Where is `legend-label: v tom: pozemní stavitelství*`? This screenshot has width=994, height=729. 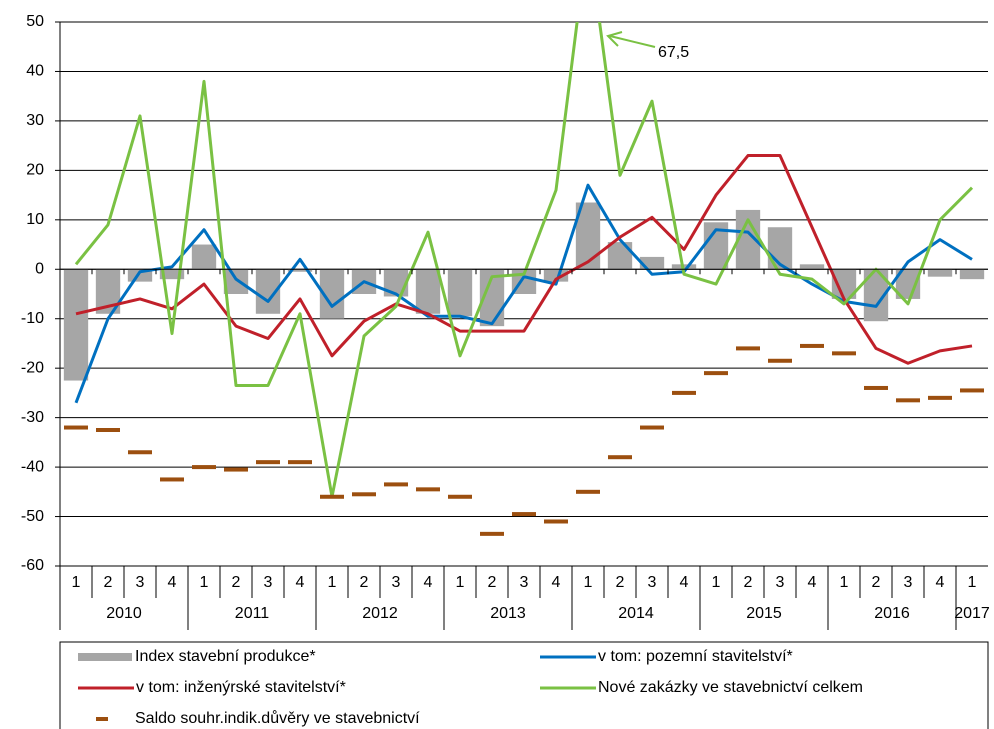
legend-label: v tom: pozemní stavitelství* is located at coordinates (695, 656).